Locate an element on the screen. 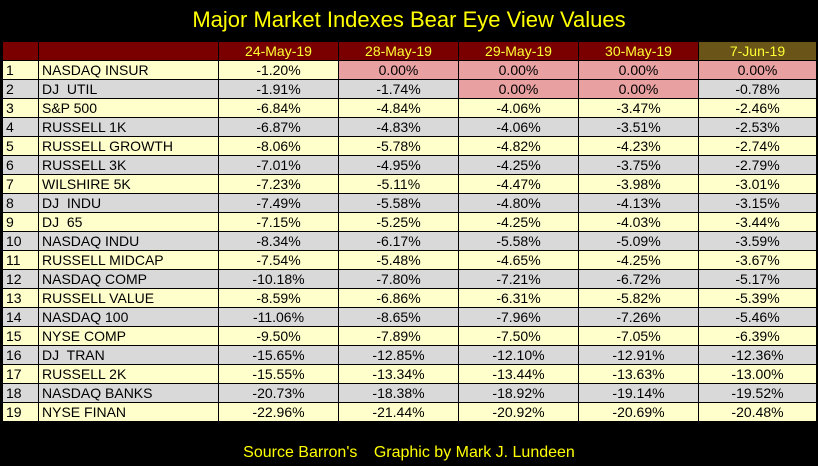  header-7-jun: 7-Jun-19 is located at coordinates (757, 51).